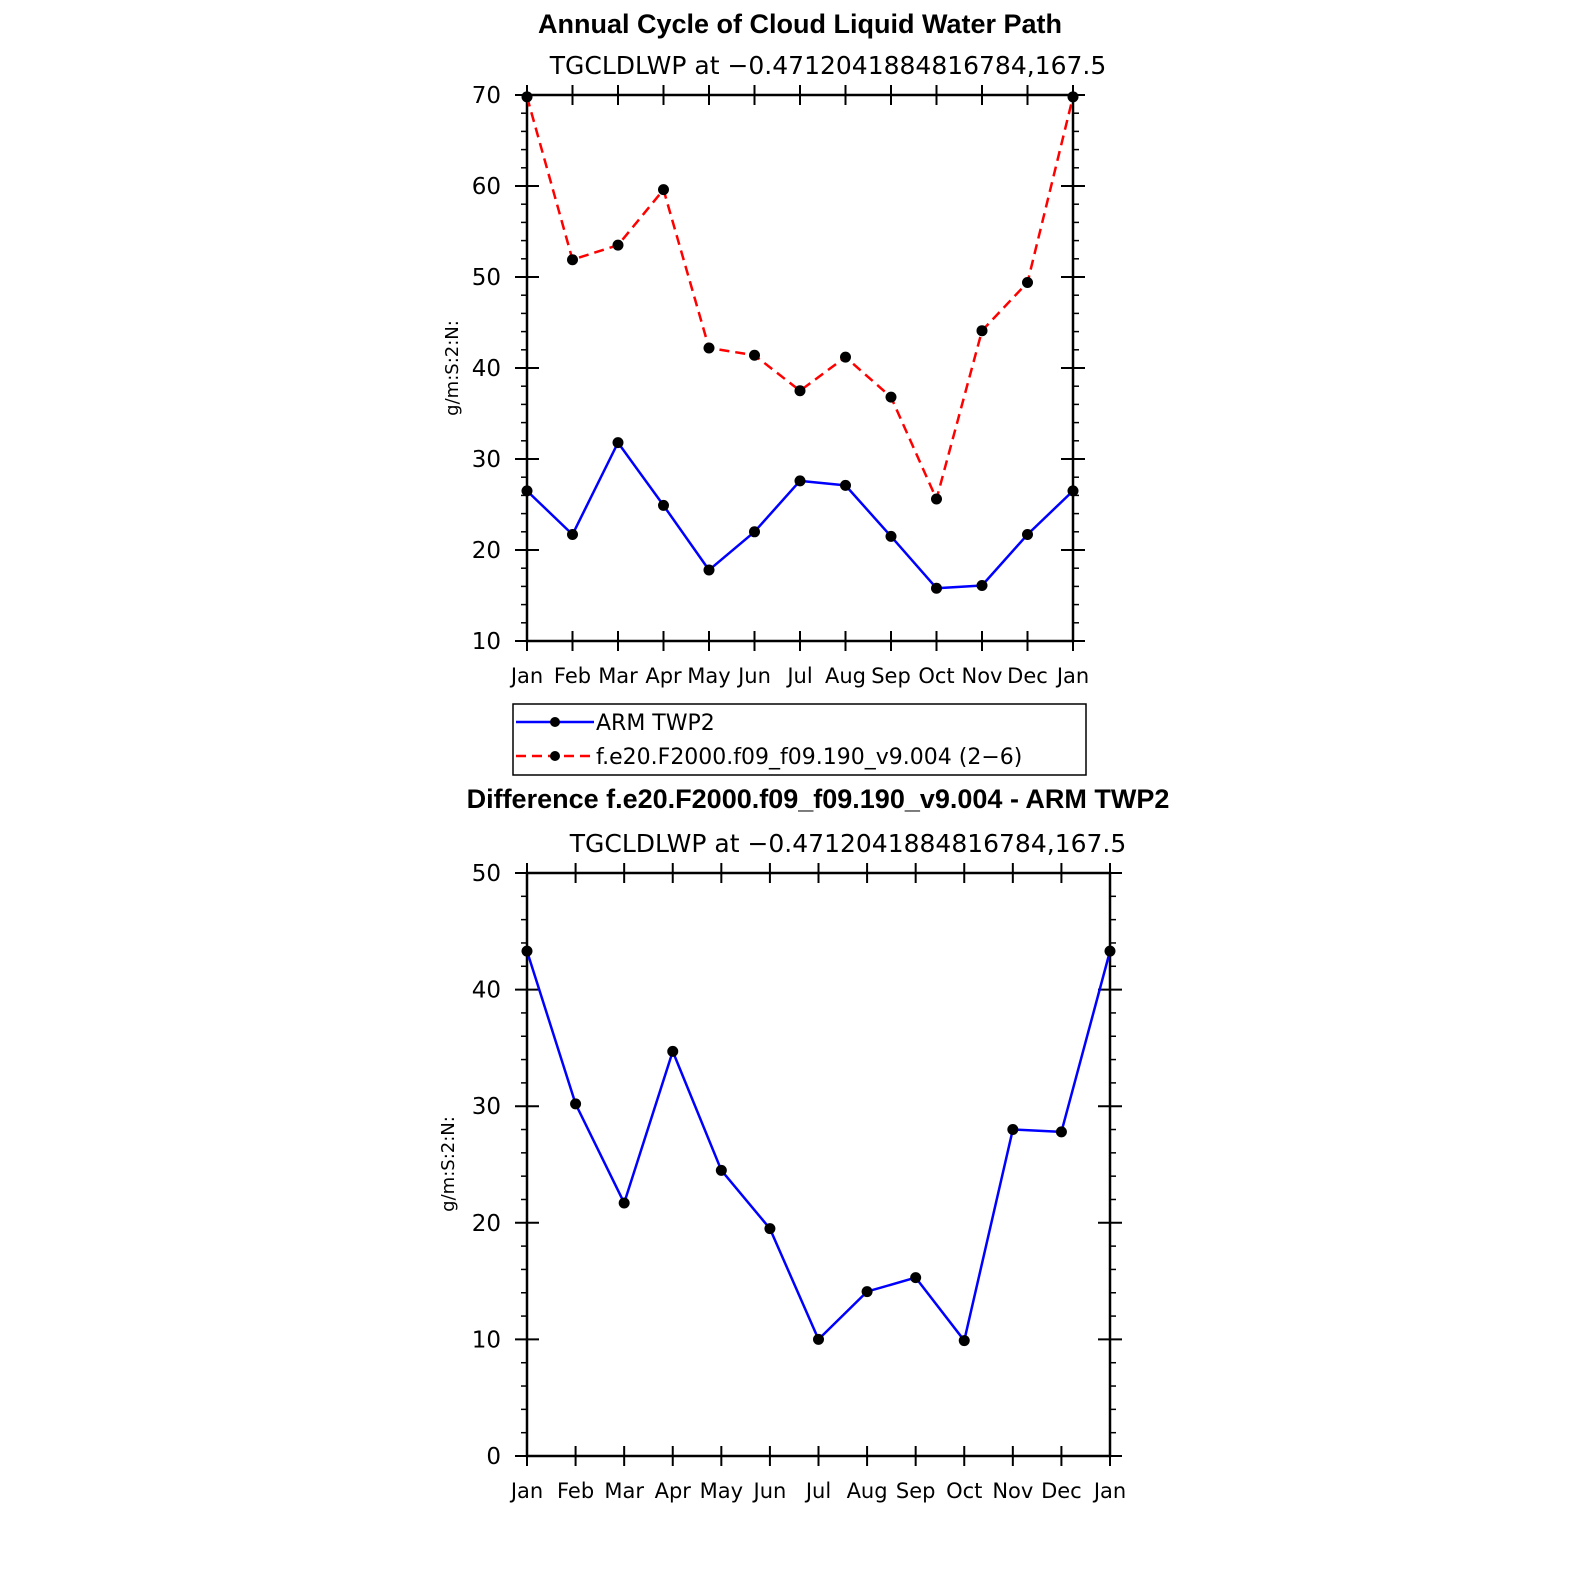 The height and width of the screenshot is (1574, 1574). I want to click on chart2-subtitle: TGCLDLWP at −0.4712041884816784,167.5, so click(848, 843).